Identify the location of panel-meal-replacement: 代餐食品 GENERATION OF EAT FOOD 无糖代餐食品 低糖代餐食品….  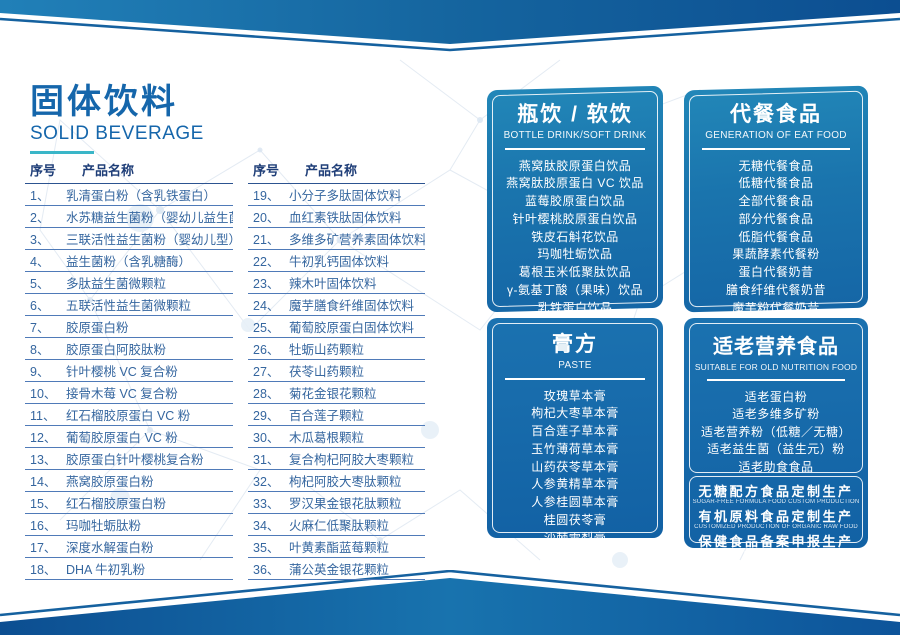
(776, 200).